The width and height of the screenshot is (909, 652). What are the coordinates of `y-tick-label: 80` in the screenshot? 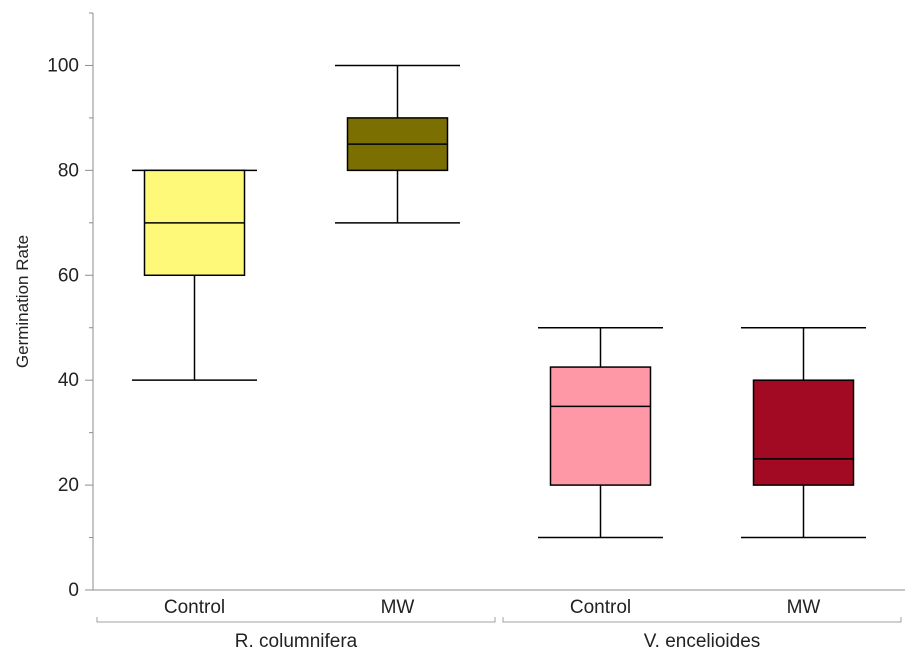 It's located at (68, 170).